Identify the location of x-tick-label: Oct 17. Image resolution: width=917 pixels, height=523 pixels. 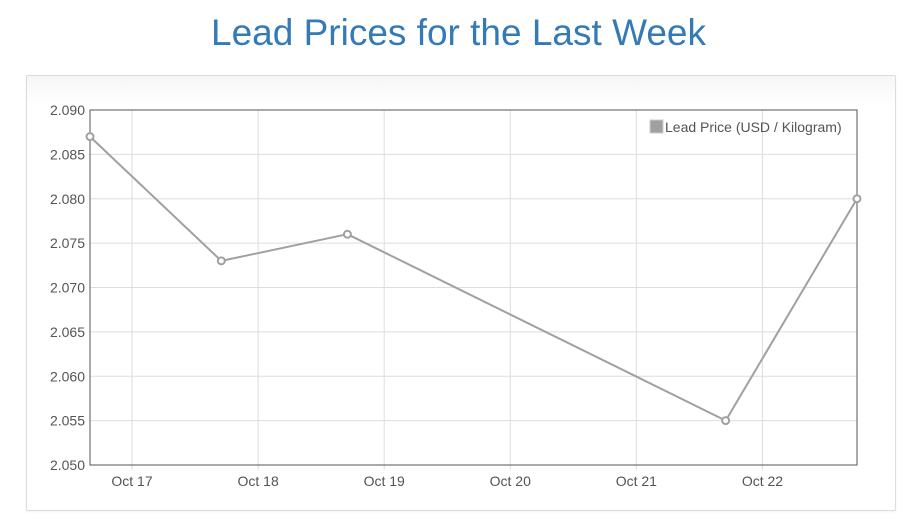
(131, 481).